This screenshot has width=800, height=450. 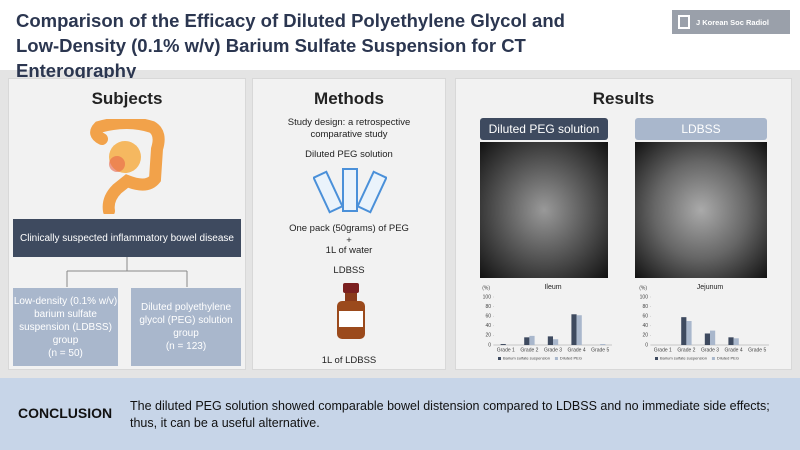 What do you see at coordinates (349, 360) in the screenshot?
I see `ldbss-amount: 1L of LDBSS` at bounding box center [349, 360].